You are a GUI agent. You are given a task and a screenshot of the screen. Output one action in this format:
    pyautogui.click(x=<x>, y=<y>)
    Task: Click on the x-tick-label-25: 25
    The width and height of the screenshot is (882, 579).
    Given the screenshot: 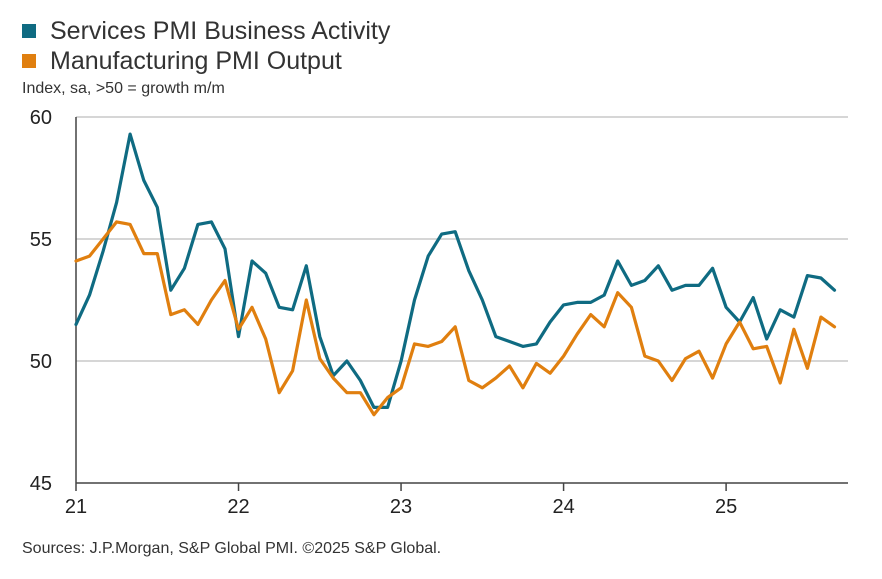 What is the action you would take?
    pyautogui.click(x=726, y=507)
    